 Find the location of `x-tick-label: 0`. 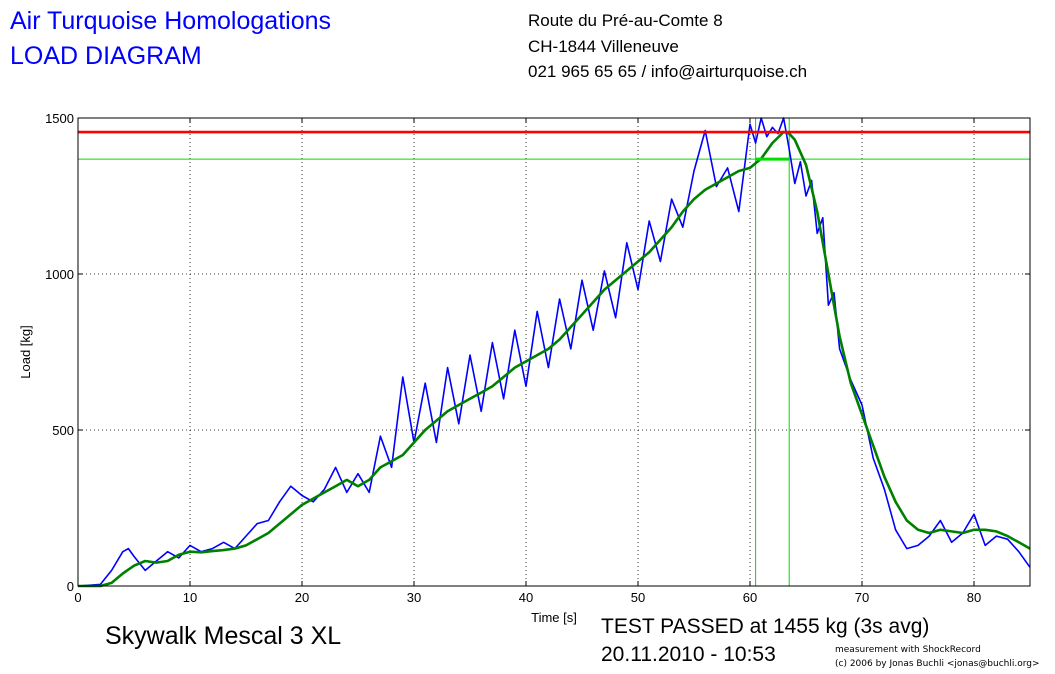

x-tick-label: 0 is located at coordinates (77, 597).